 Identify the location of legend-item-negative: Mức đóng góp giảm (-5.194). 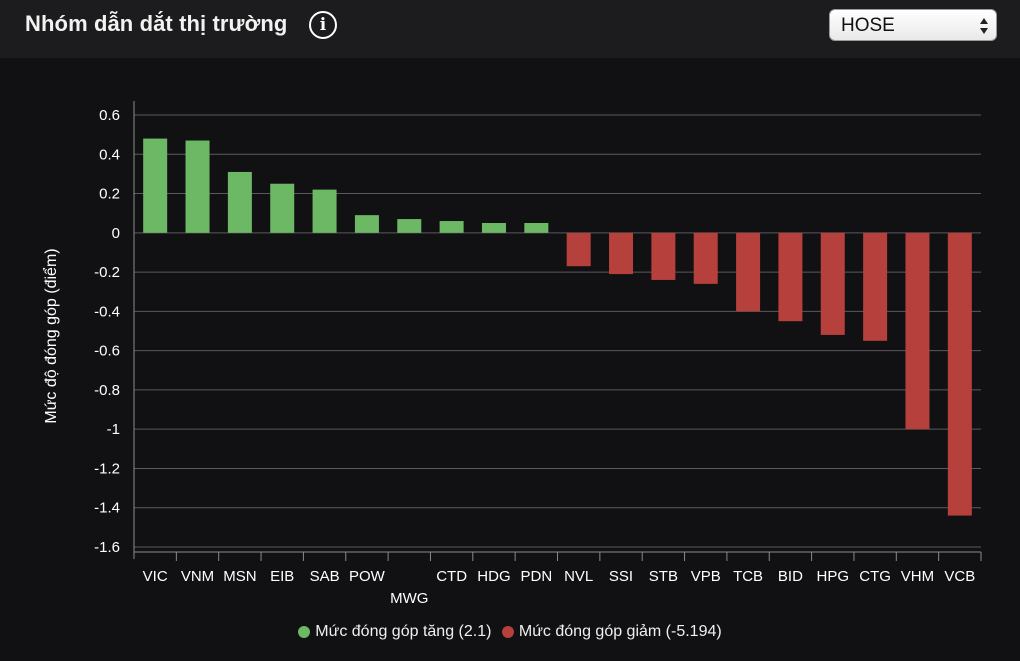
(611, 632).